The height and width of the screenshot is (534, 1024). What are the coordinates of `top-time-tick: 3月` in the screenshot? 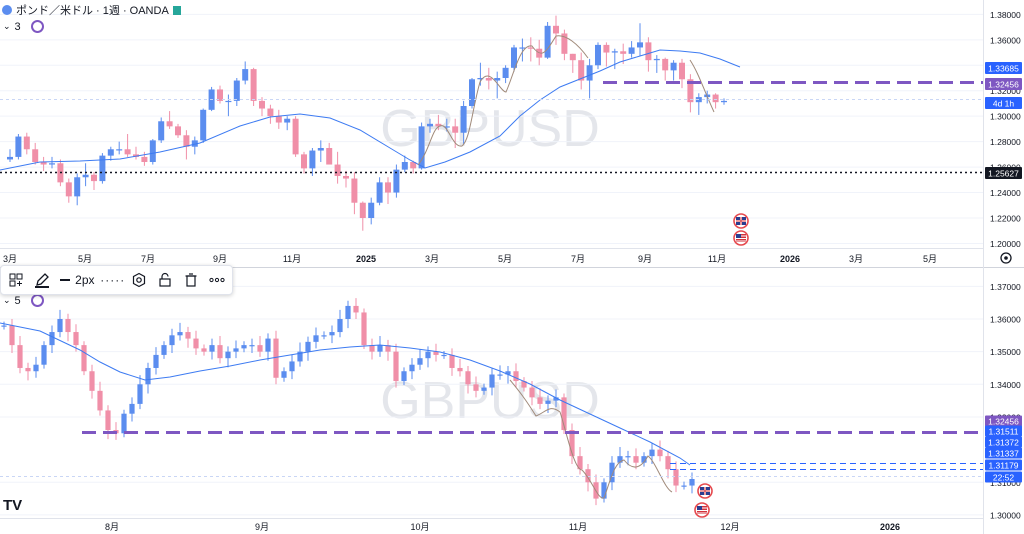 It's located at (856, 259).